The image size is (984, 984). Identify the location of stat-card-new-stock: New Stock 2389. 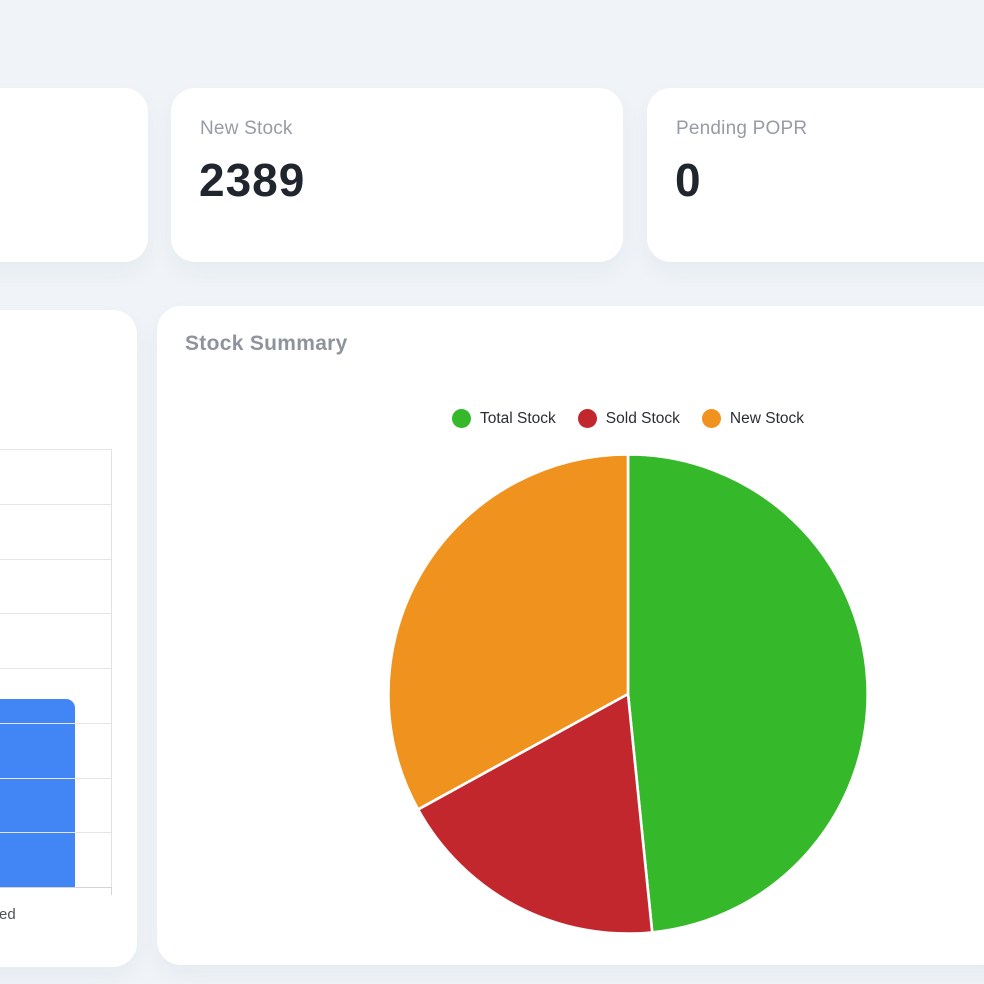
(397, 175).